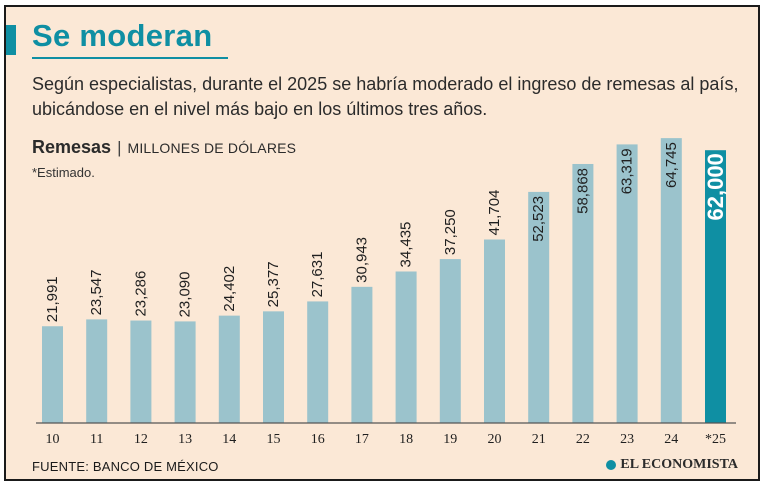  I want to click on chart-label: Remesas, so click(72, 147).